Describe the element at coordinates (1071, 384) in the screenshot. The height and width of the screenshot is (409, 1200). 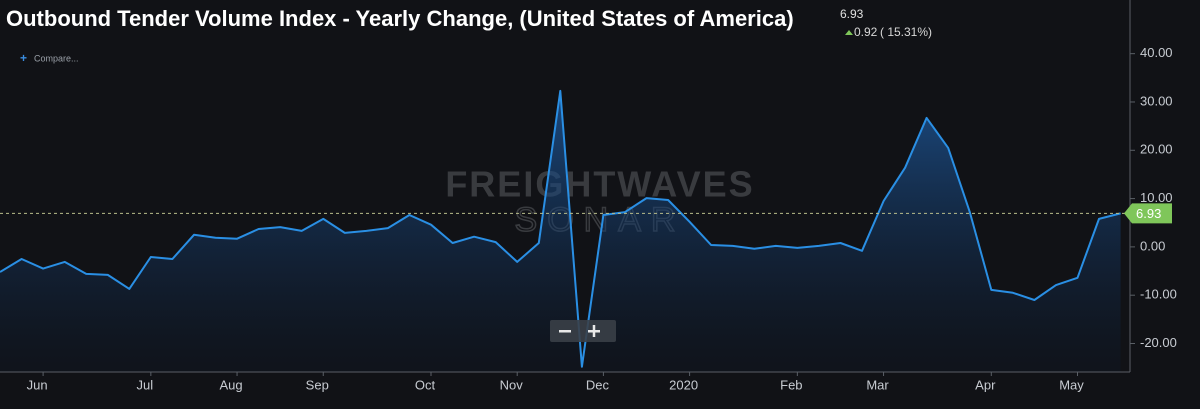
I see `x-tick-label: May` at that location.